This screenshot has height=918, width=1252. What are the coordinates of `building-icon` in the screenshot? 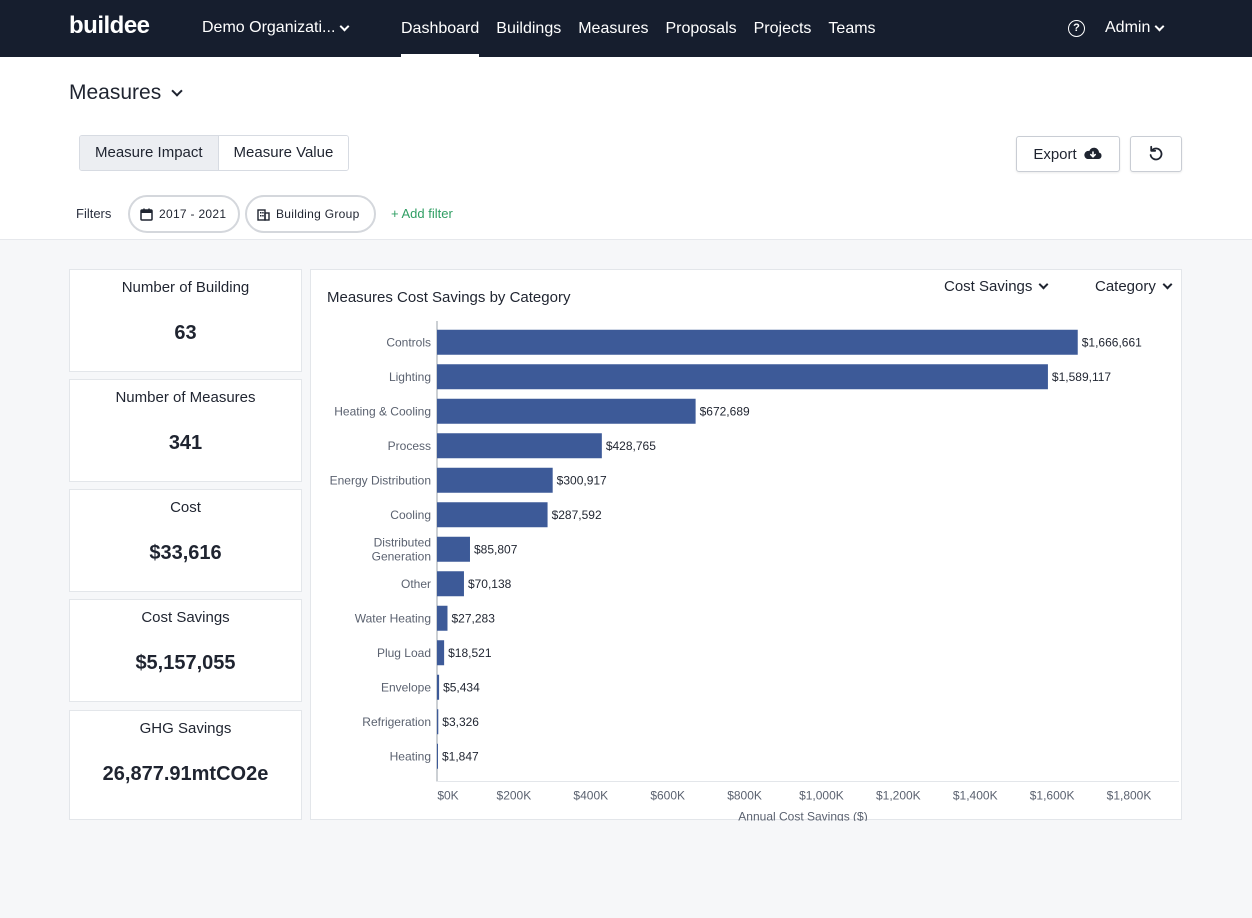 It's located at (263, 214).